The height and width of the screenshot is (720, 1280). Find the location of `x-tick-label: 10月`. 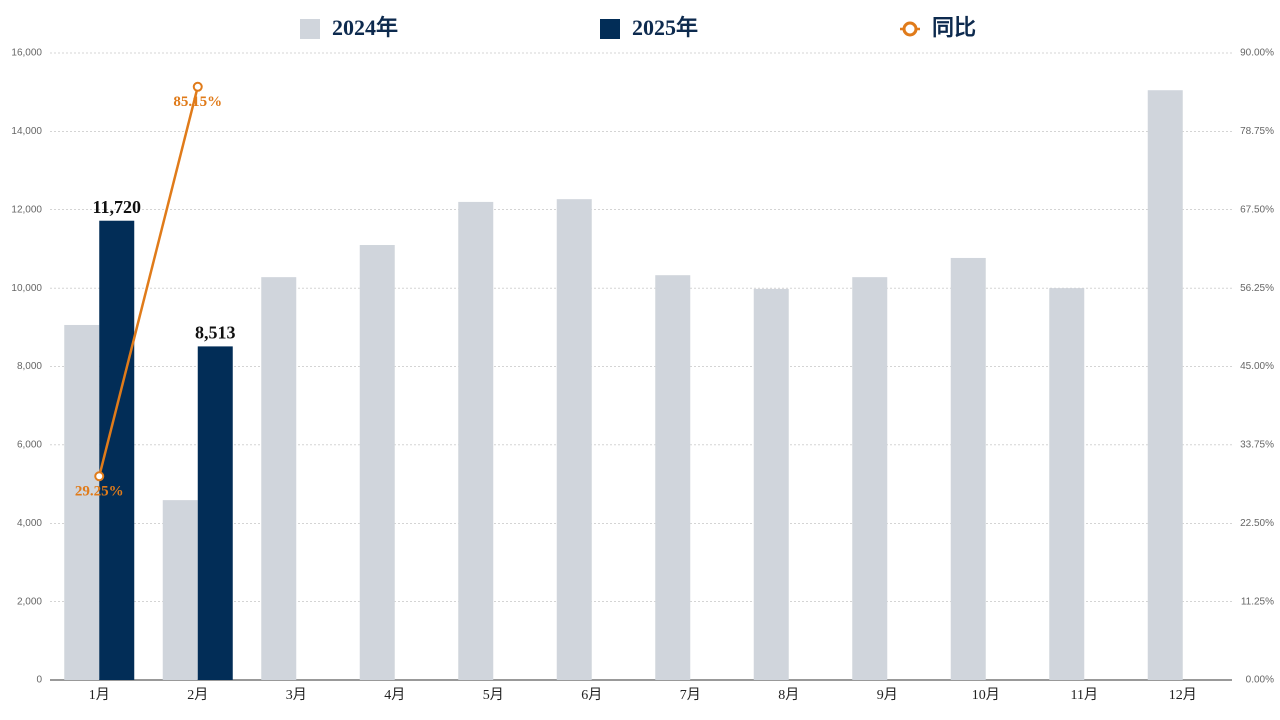

x-tick-label: 10月 is located at coordinates (986, 695).